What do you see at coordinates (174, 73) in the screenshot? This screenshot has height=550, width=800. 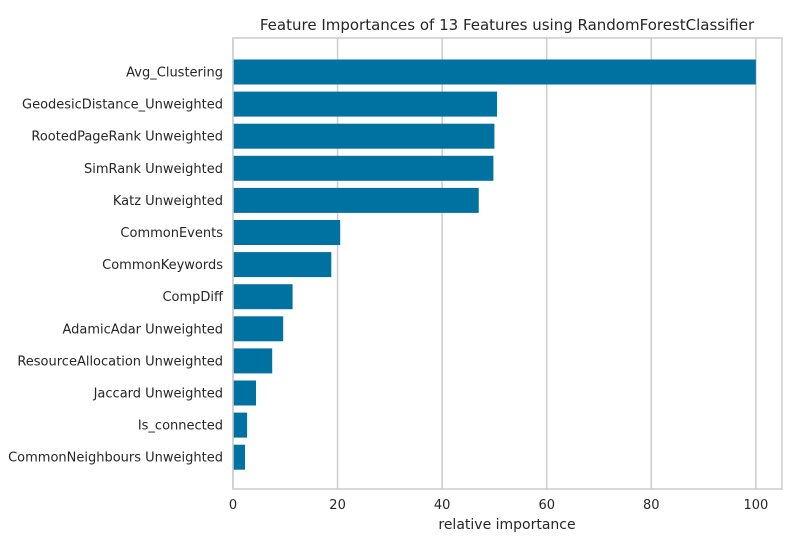 I see `category-label: Avg_Clustering` at bounding box center [174, 73].